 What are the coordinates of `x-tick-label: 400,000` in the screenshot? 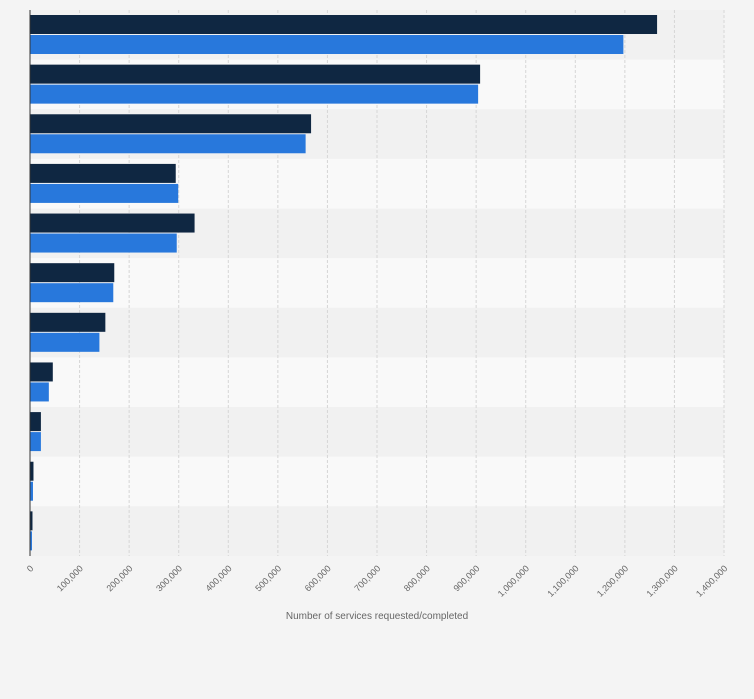 It's located at (219, 578).